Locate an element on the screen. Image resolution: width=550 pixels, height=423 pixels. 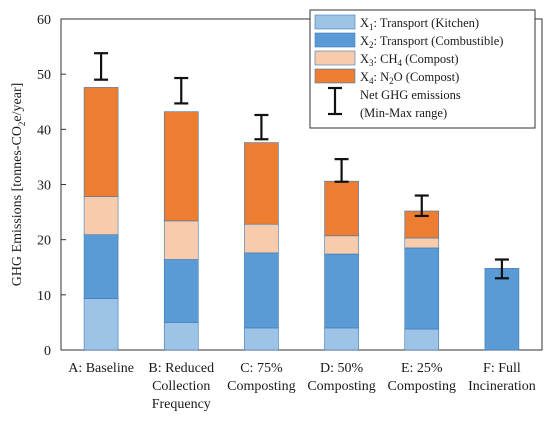
y-tick-label: 50 is located at coordinates (44, 75).